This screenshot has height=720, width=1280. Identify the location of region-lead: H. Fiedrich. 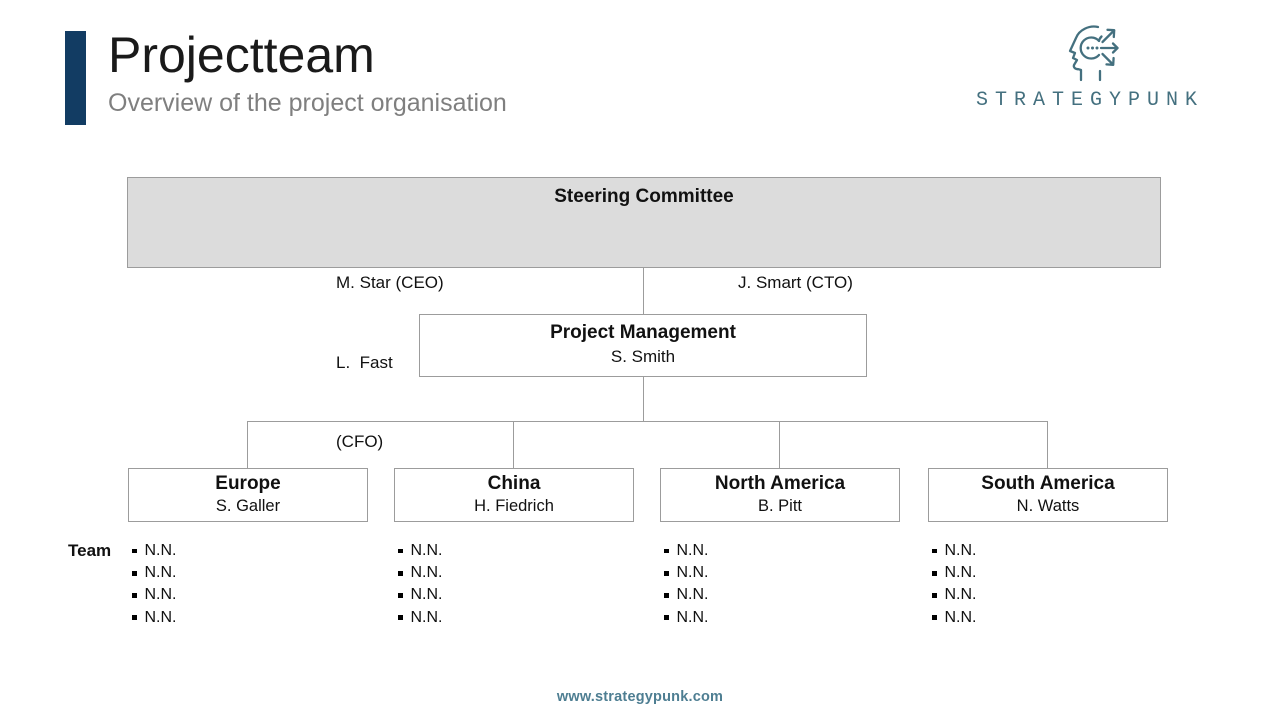
(514, 506).